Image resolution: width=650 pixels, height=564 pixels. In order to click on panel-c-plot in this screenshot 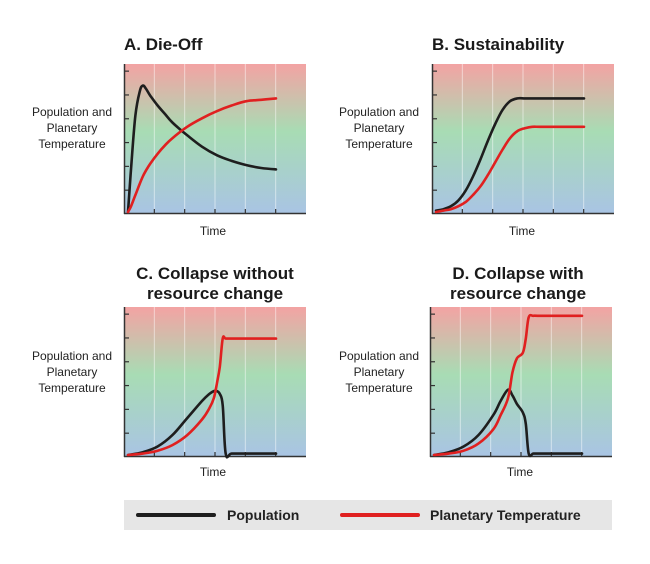, I will do `click(214, 383)`.